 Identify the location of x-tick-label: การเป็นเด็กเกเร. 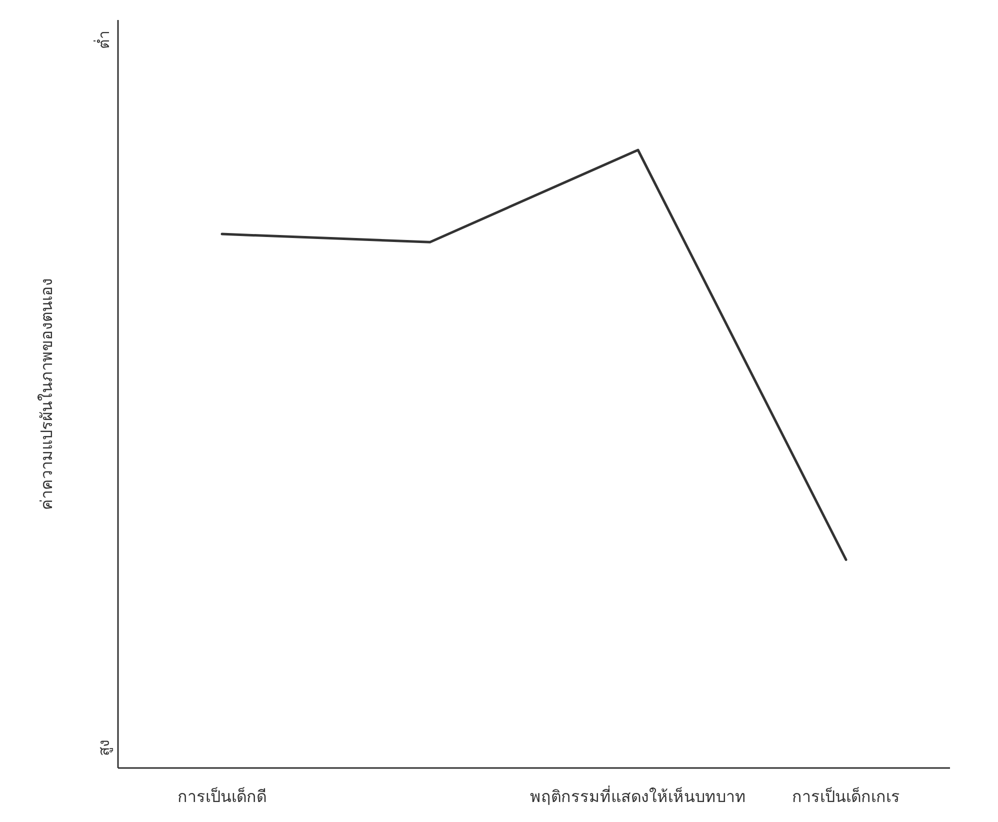
(846, 796).